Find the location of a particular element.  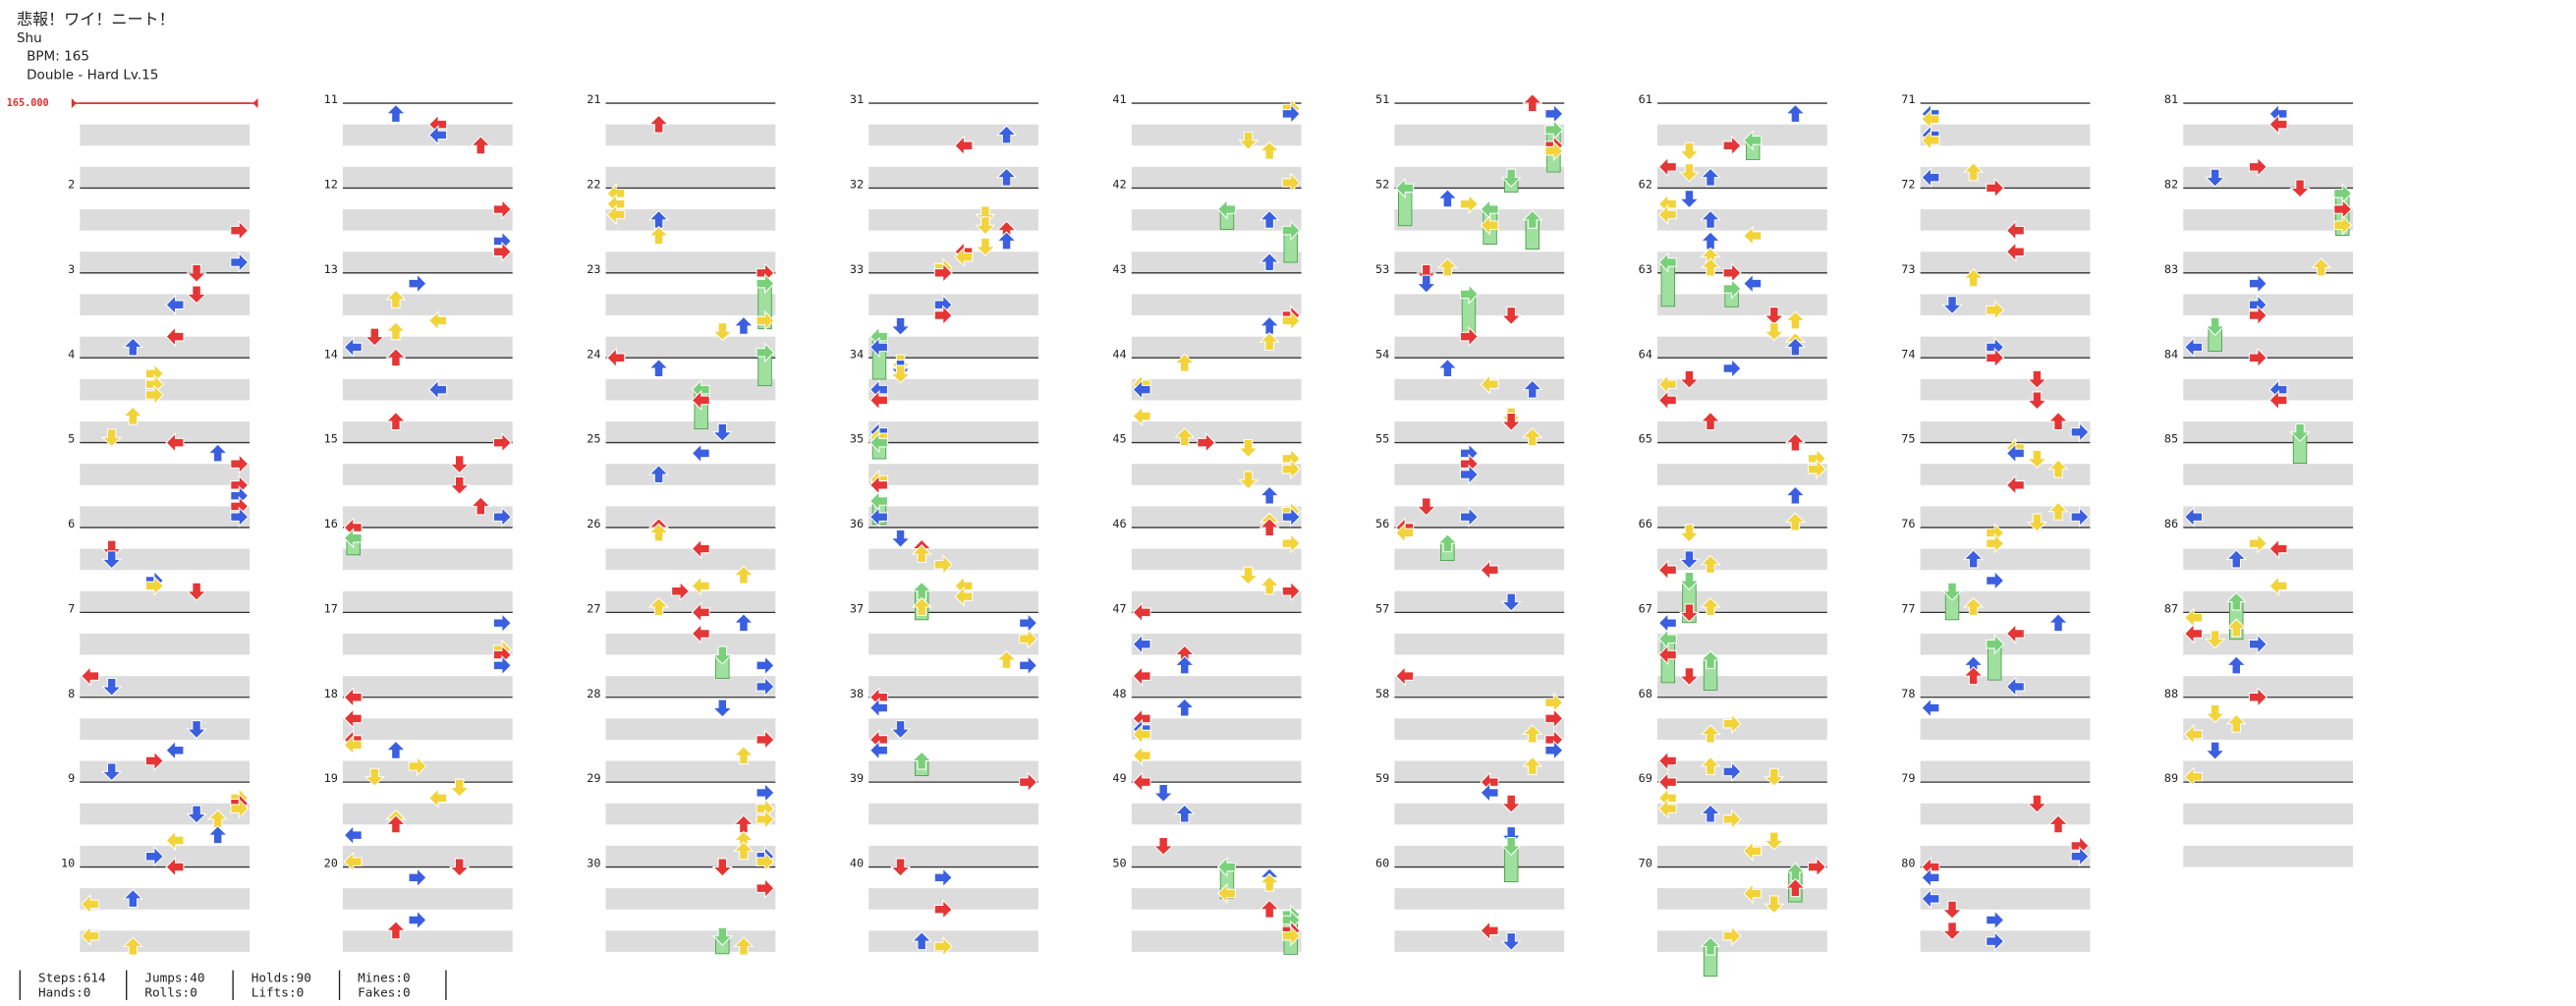

measure-number: 46 is located at coordinates (1119, 524).